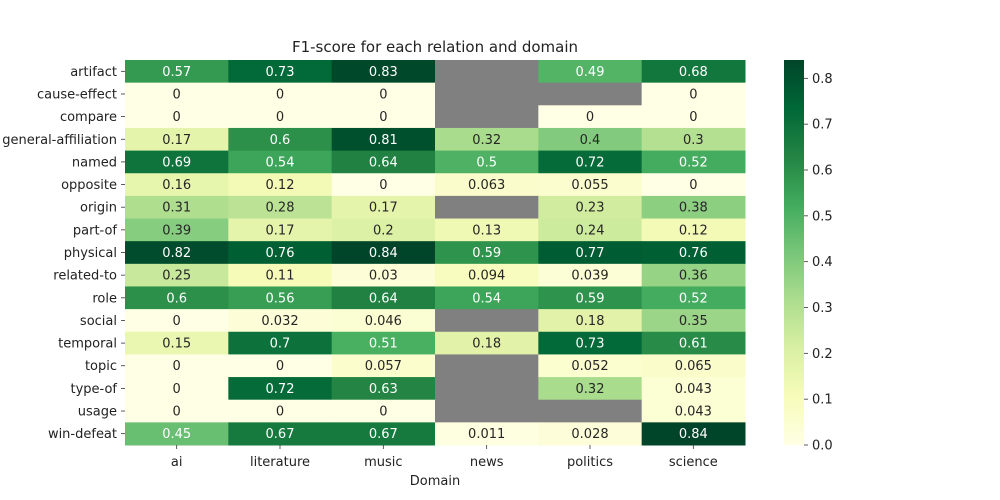 The width and height of the screenshot is (1000, 500). Describe the element at coordinates (85, 276) in the screenshot. I see `y-tick-label: related-to` at that location.